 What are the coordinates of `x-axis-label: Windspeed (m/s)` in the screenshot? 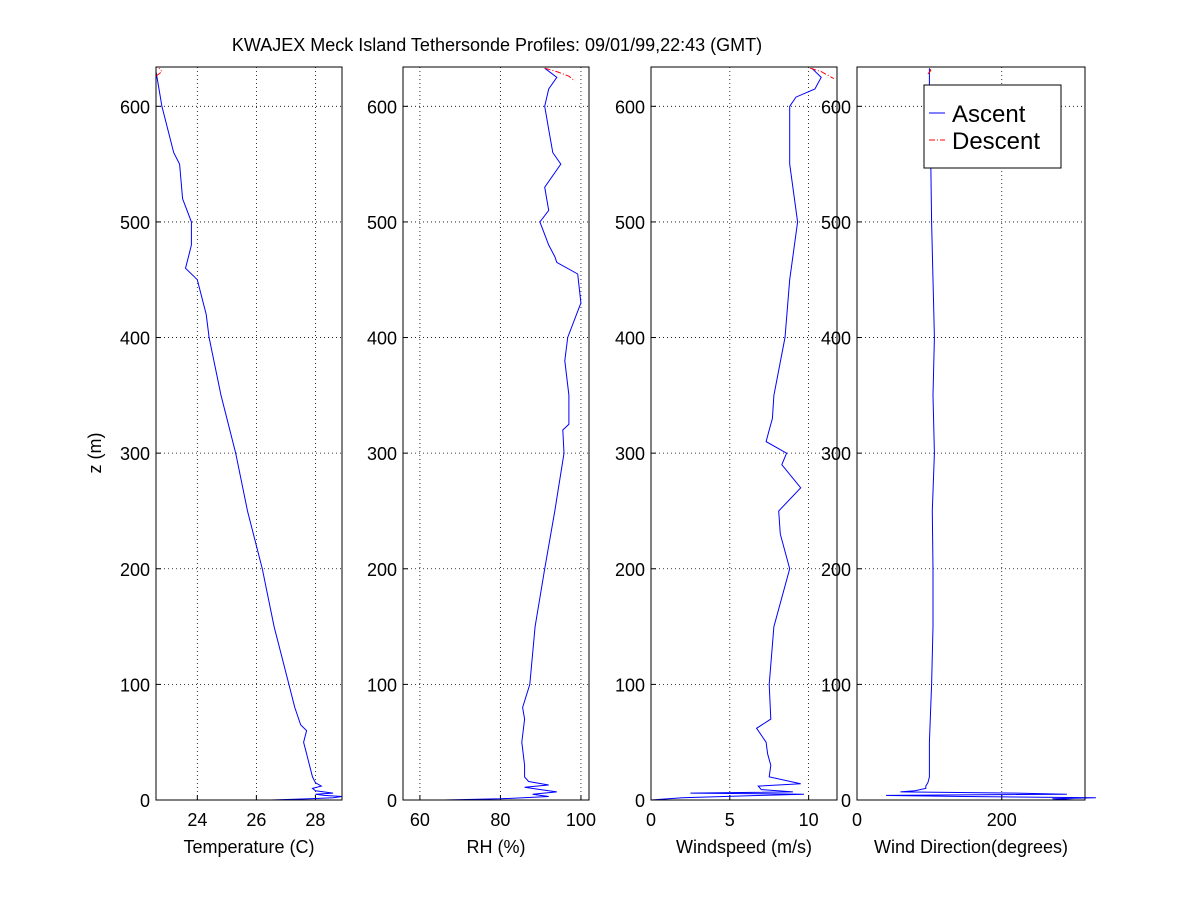 It's located at (744, 847).